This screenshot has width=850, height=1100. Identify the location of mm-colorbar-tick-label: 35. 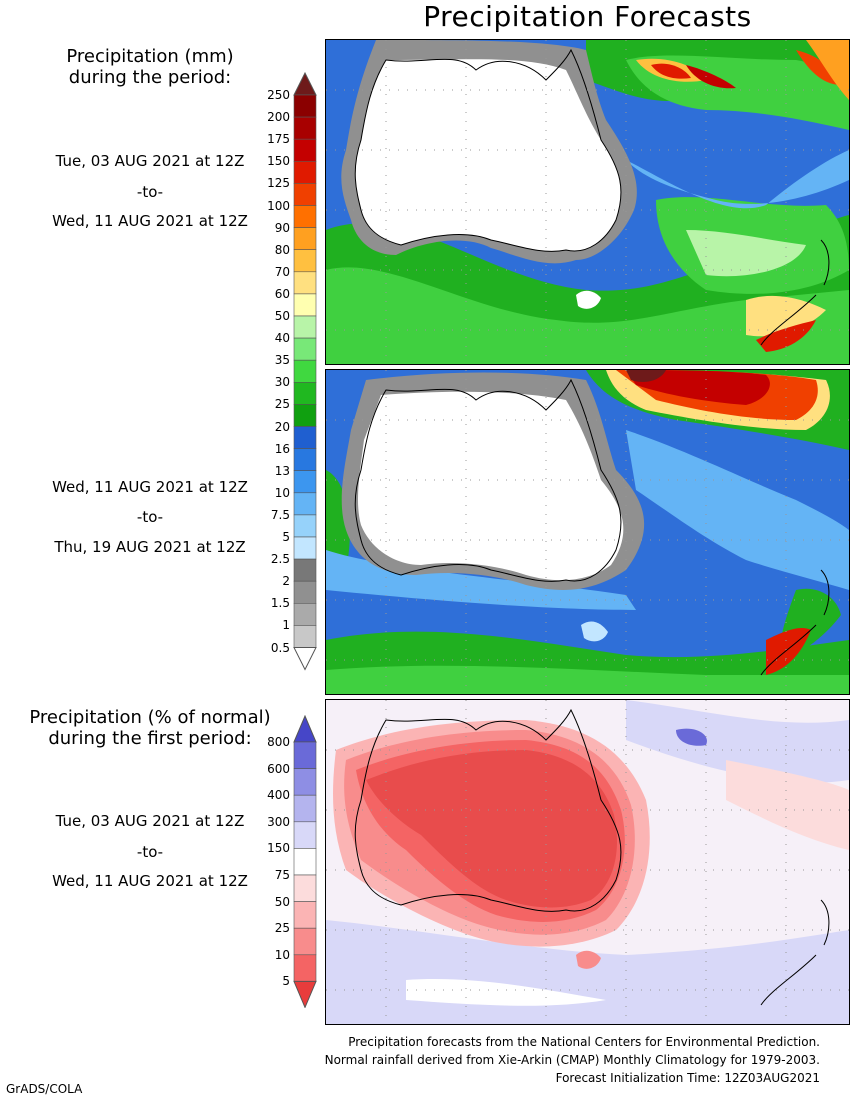
(282, 360).